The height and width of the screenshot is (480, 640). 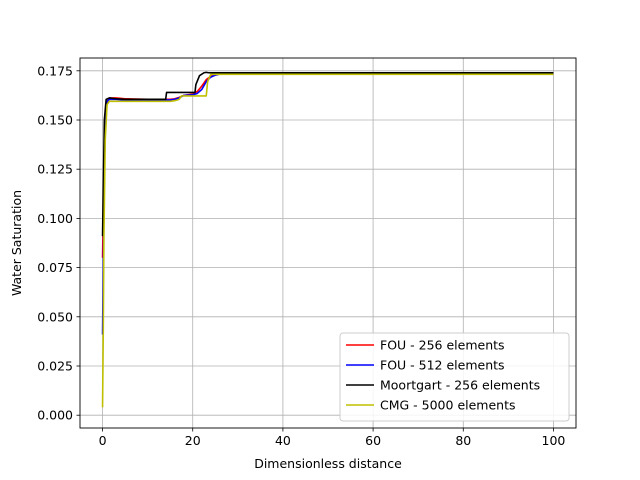 I want to click on x-axis-label: Dimensionless distance, so click(x=328, y=463).